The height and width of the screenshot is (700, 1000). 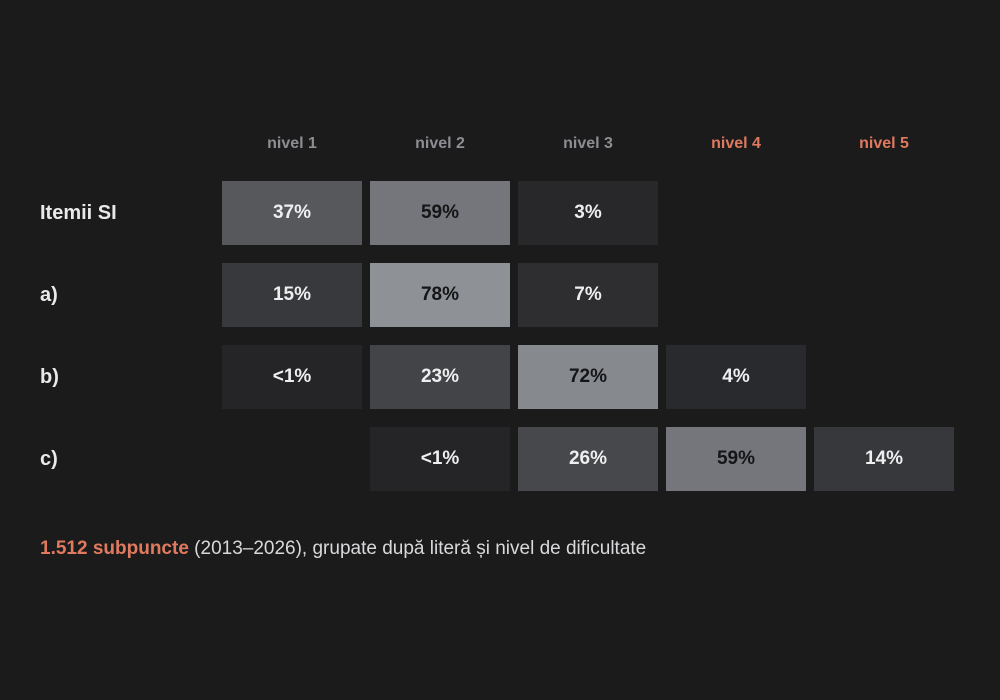 I want to click on heatmap-cell: 26%, so click(x=588, y=459).